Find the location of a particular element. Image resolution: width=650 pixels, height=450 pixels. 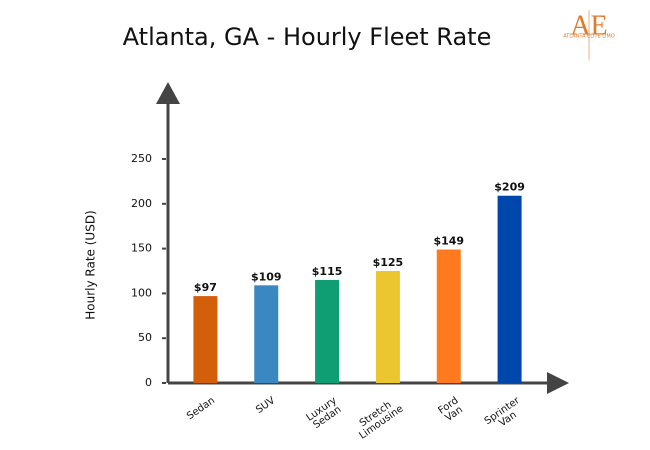

y-axis-arrow is located at coordinates (168, 93).